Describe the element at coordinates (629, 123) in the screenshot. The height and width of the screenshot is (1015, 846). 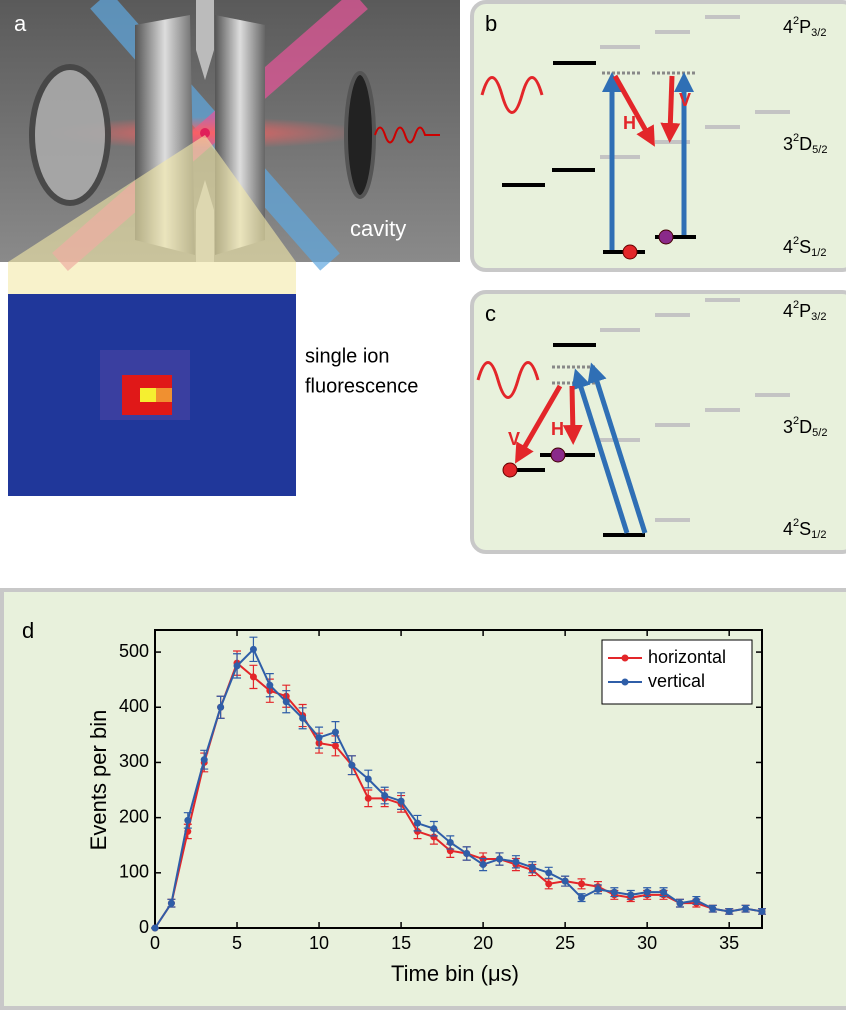
I see `arrow-label: H` at that location.